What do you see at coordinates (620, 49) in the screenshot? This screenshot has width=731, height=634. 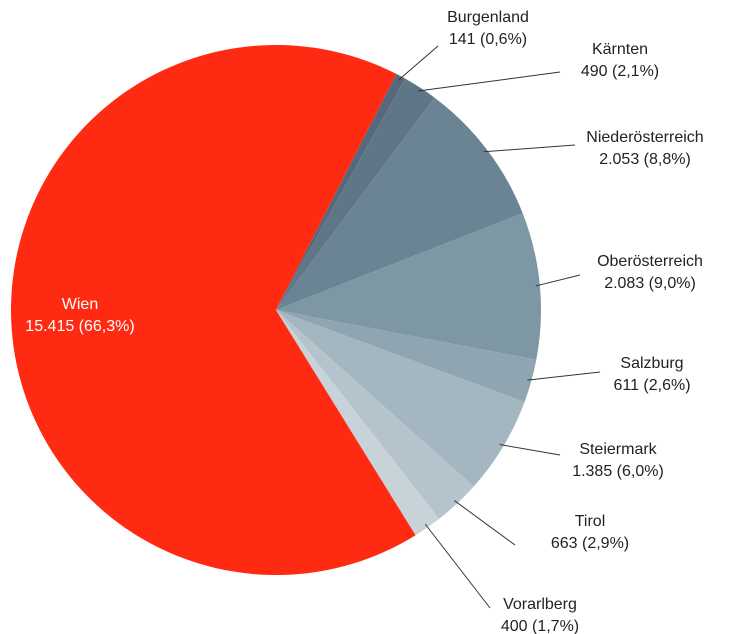 I see `slice-name: Kärnten` at bounding box center [620, 49].